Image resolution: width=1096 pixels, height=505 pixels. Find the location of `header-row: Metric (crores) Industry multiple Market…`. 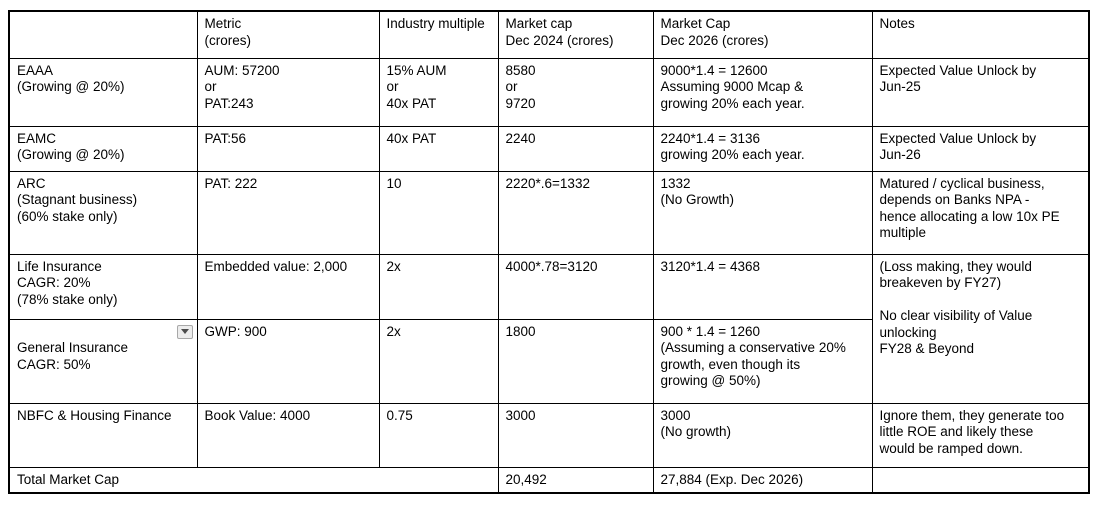

header-row: Metric (crores) Industry multiple Market… is located at coordinates (549, 34).